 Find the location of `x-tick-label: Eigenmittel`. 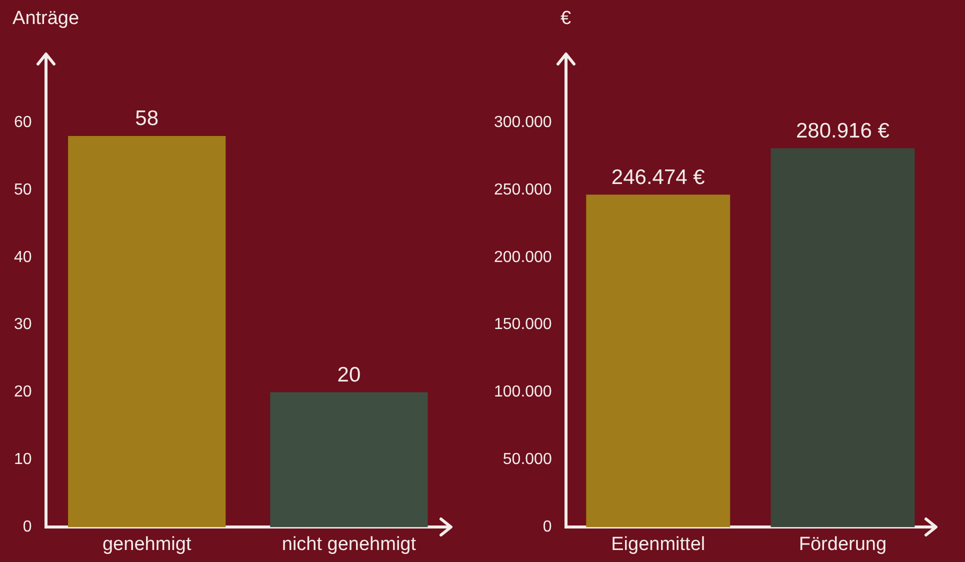

x-tick-label: Eigenmittel is located at coordinates (658, 544).